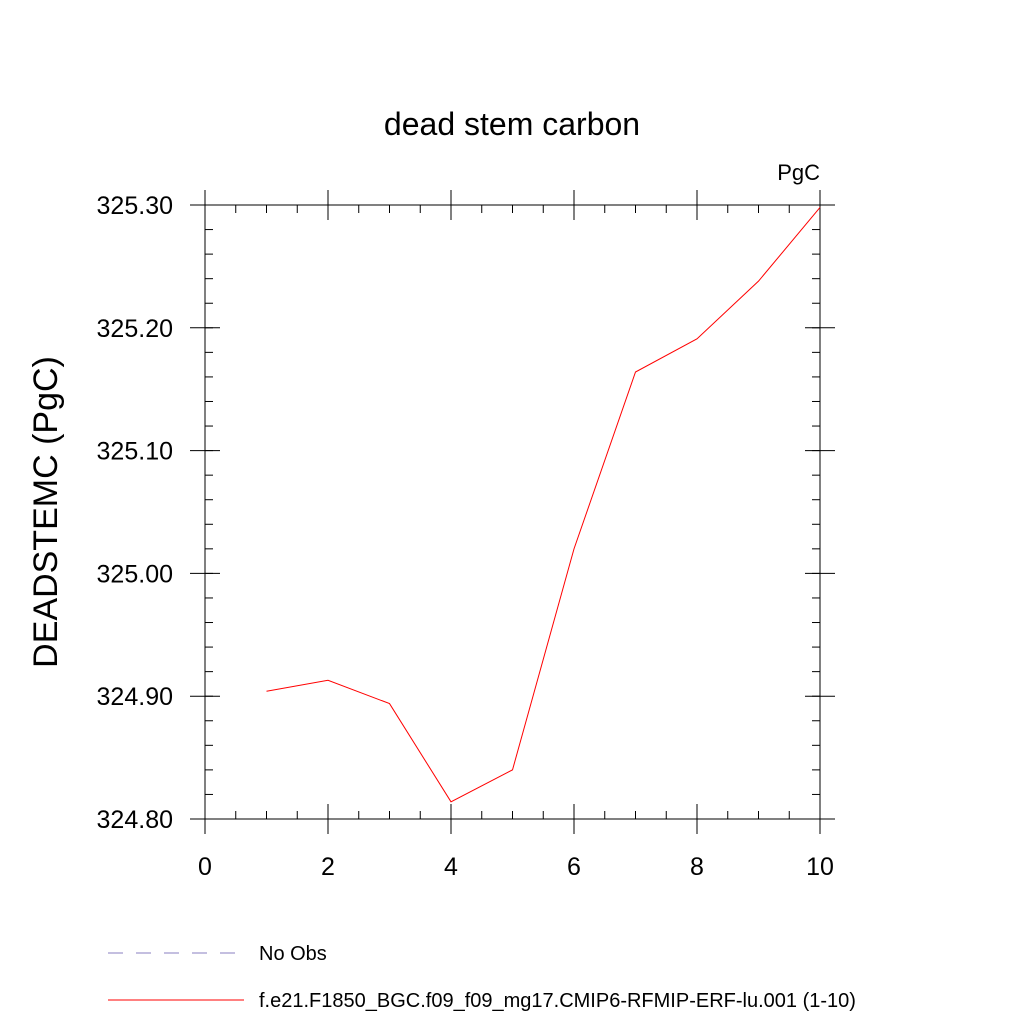  What do you see at coordinates (574, 867) in the screenshot?
I see `x-tick-label: 6` at bounding box center [574, 867].